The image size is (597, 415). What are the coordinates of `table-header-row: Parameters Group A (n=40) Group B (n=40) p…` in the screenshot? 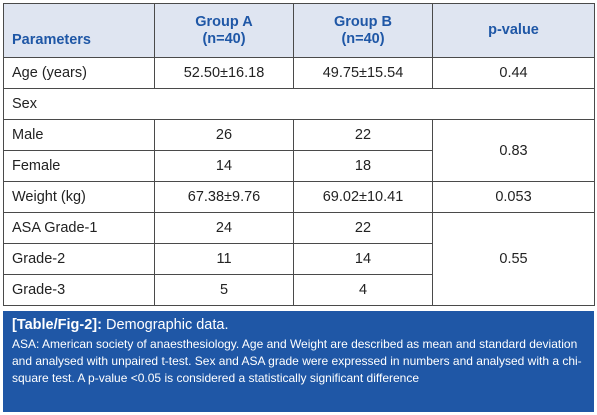 It's located at (299, 30).